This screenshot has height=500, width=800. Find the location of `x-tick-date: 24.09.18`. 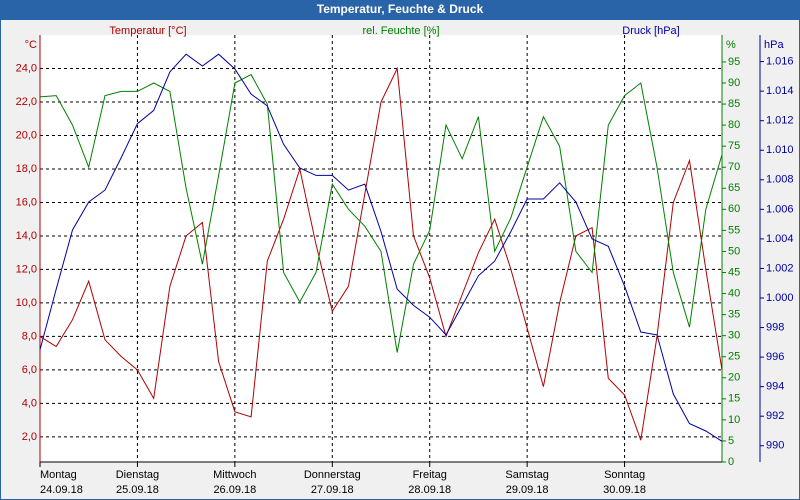

x-tick-date: 24.09.18 is located at coordinates (61, 490).